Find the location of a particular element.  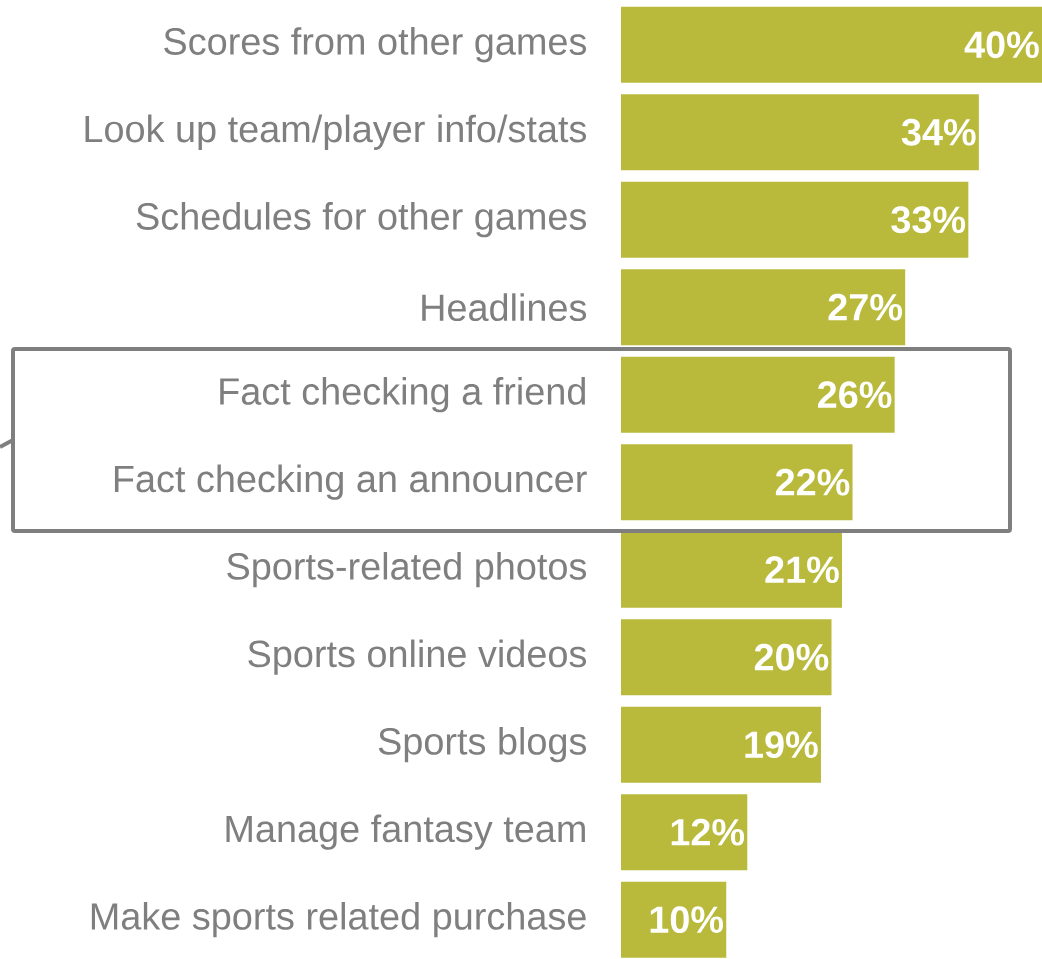

y-tick-label: Schedules for other games is located at coordinates (361, 220).